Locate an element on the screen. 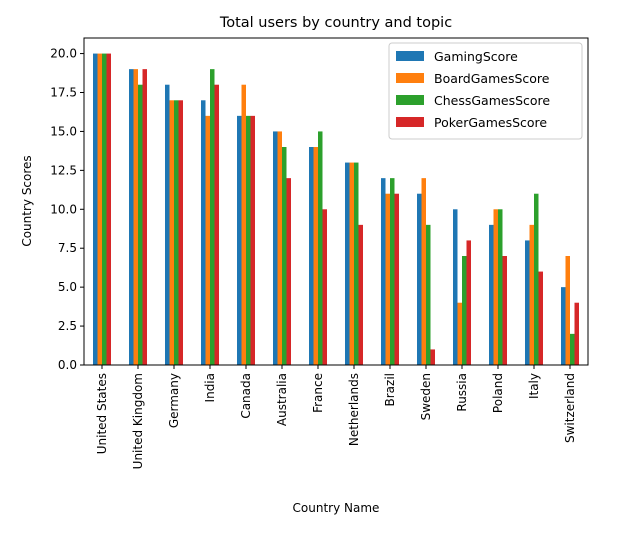 The height and width of the screenshot is (537, 618). bar-BoardGamesScore-france is located at coordinates (315, 256).